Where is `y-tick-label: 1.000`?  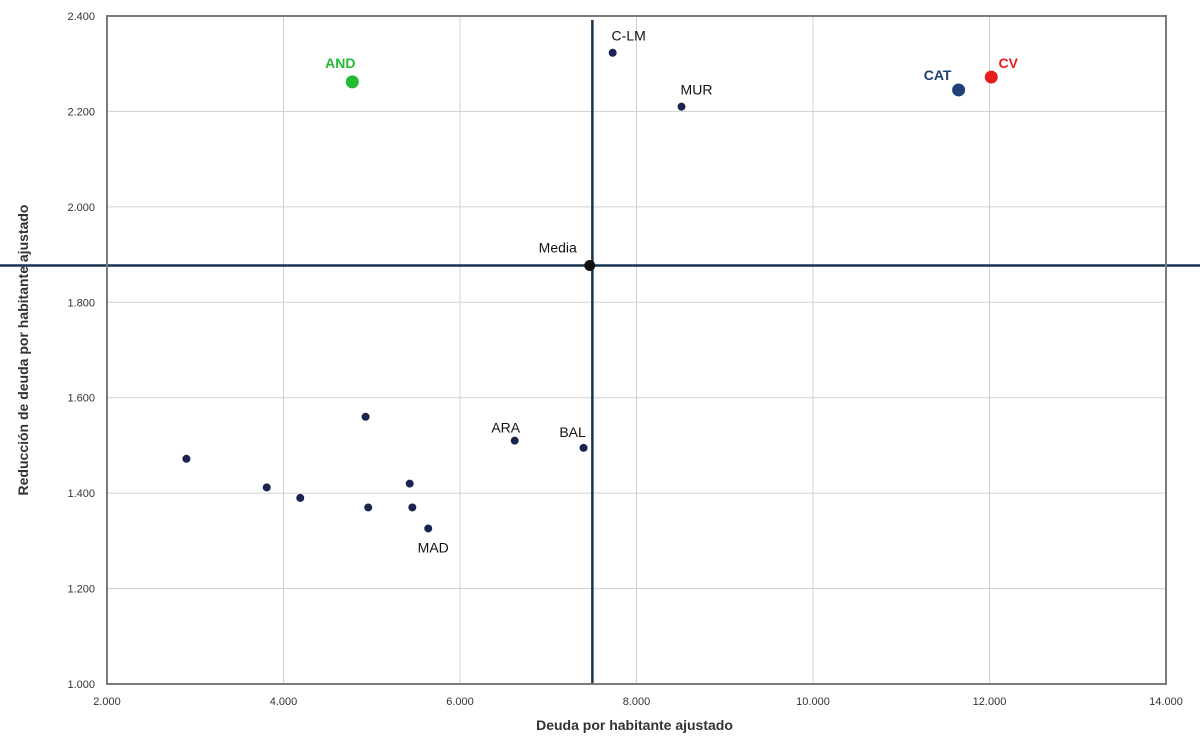 y-tick-label: 1.000 is located at coordinates (81, 685).